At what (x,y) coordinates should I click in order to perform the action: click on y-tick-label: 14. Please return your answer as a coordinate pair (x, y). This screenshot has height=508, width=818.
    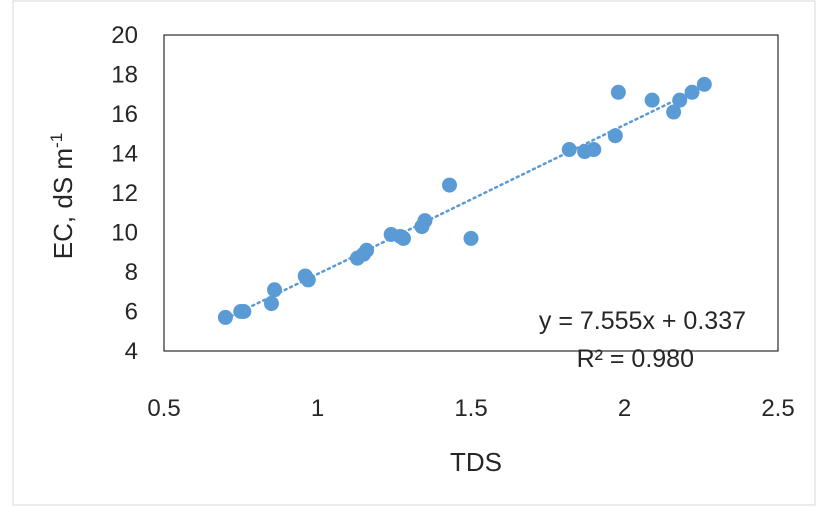
    Looking at the image, I should click on (124, 154).